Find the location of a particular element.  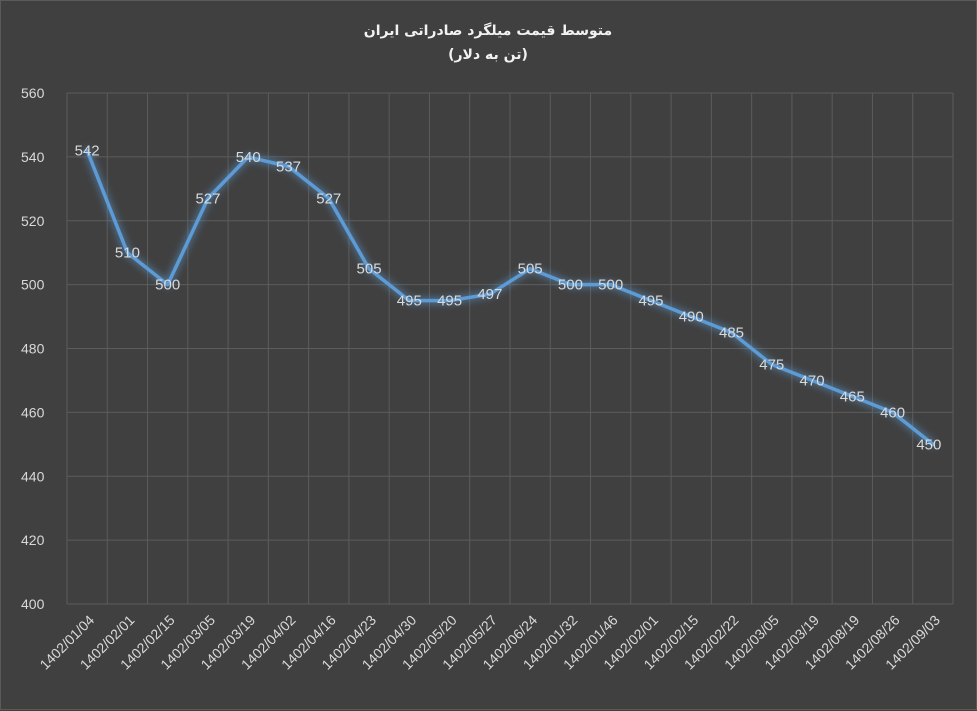

data-label: 450 is located at coordinates (928, 444).